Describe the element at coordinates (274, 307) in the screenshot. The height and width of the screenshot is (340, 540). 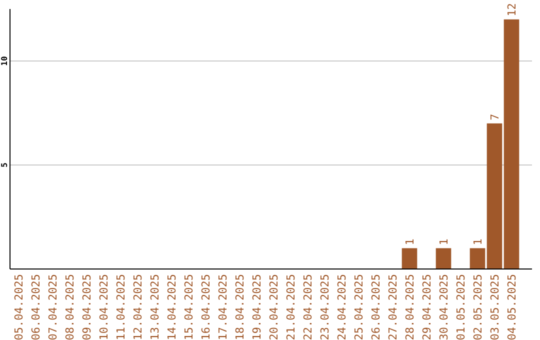
I see `x-tick-label: 20.04.2025` at that location.